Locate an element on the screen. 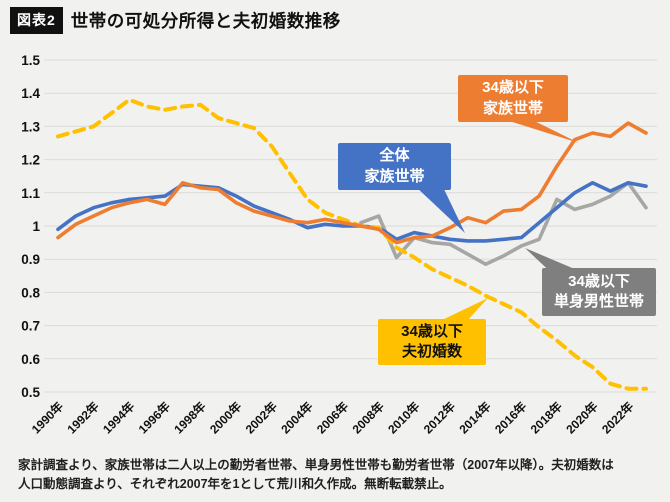  x-tick-label: 2012年 is located at coordinates (439, 418).